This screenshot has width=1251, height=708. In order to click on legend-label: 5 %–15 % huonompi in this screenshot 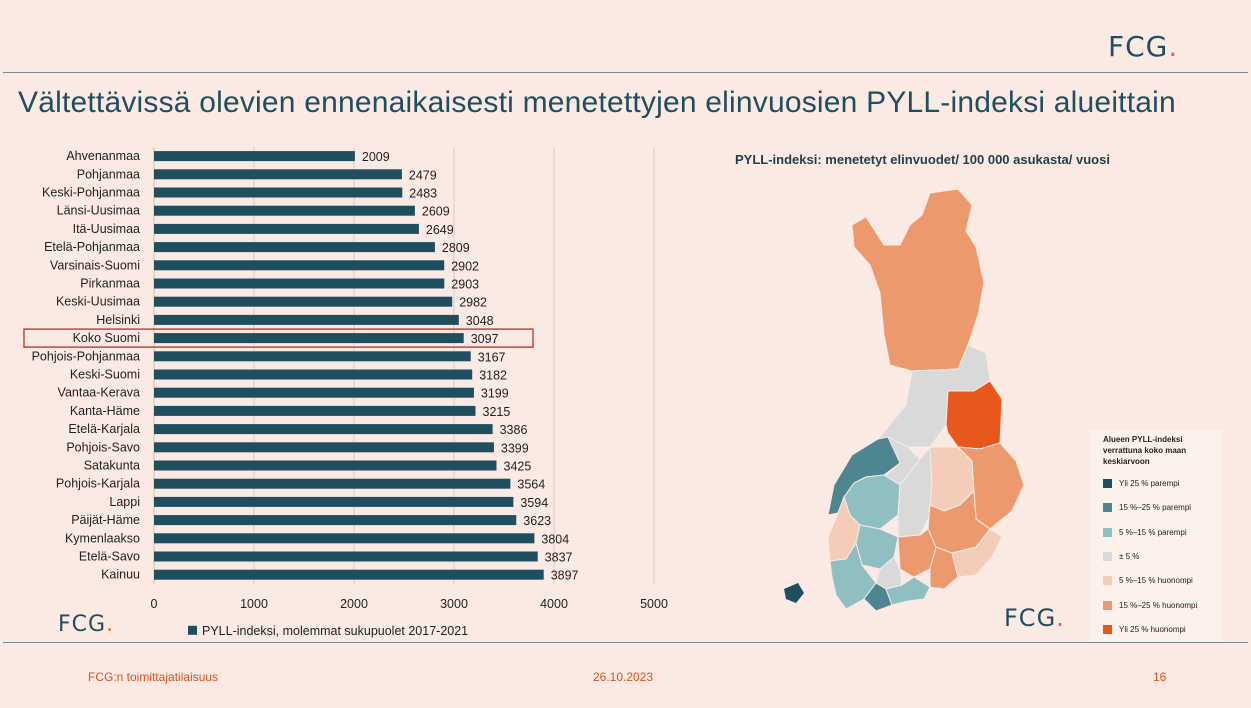, I will do `click(1156, 581)`.